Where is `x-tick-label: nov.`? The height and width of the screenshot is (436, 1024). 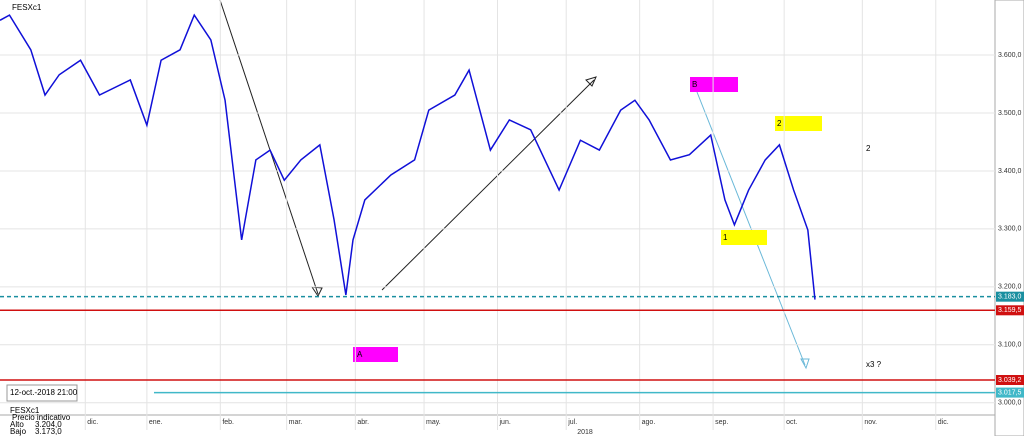
x-tick-label: nov. is located at coordinates (870, 422).